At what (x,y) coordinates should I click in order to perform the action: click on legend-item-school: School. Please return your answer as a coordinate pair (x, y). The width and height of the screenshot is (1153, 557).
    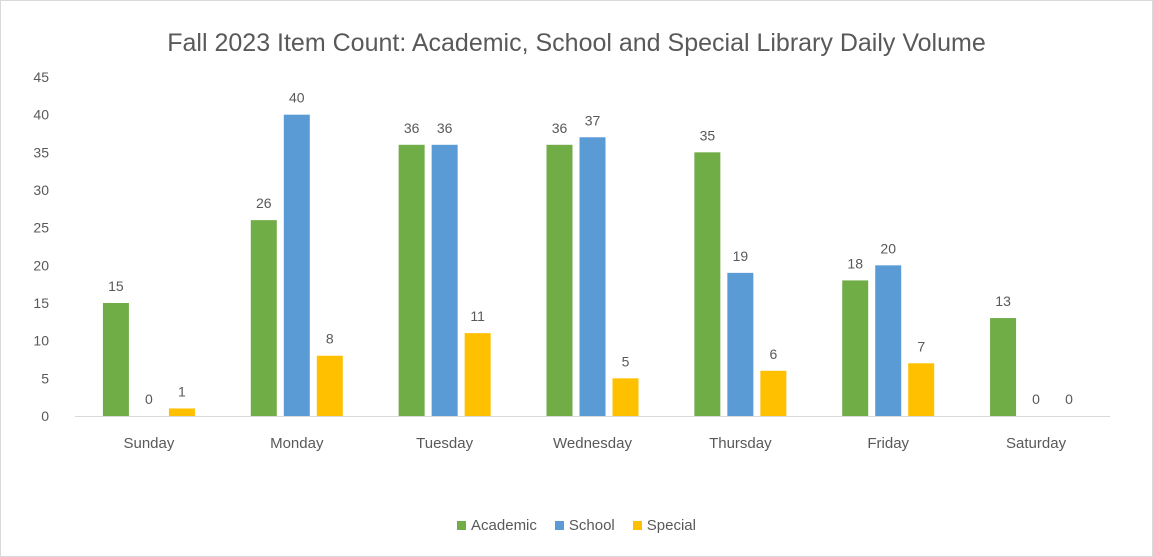
    Looking at the image, I should click on (584, 525).